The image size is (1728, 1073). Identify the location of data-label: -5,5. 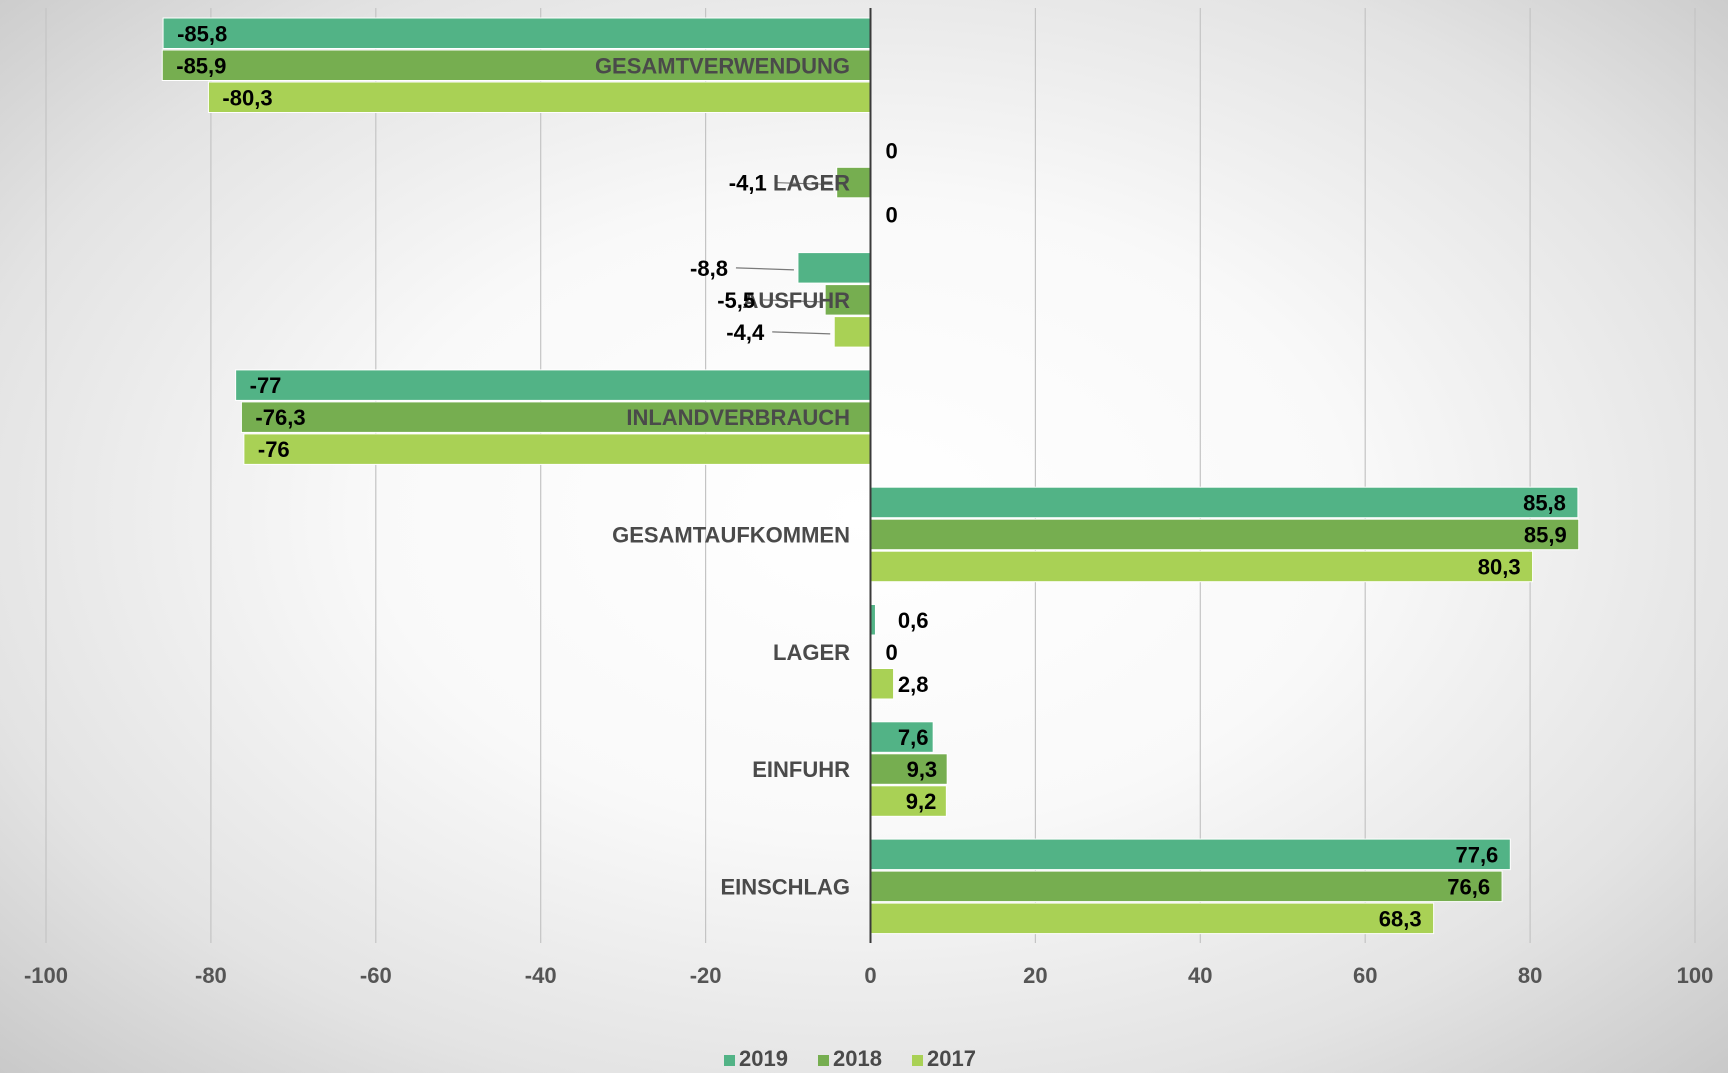
(736, 300).